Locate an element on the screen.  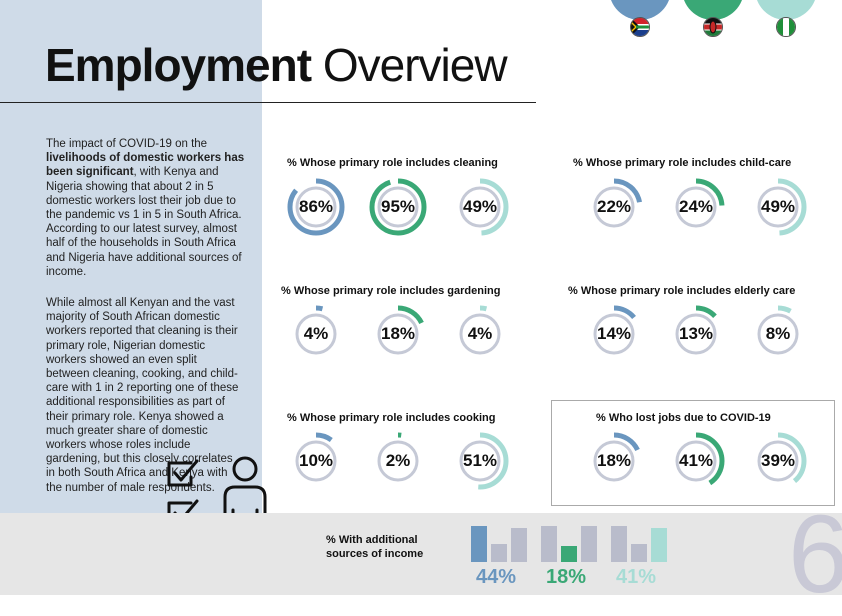
ring-percent-label: 8% is located at coordinates (778, 333).